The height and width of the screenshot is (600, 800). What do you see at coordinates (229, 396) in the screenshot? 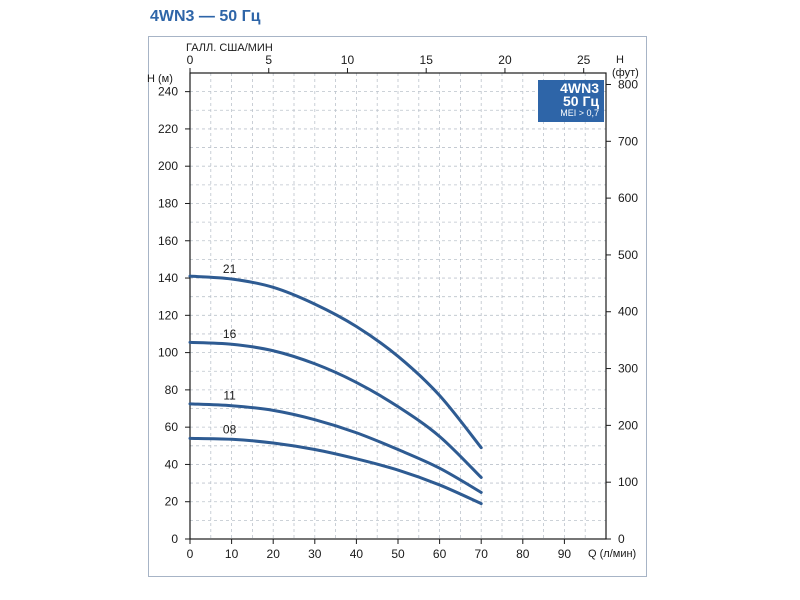
I see `curve-label-11: 11` at bounding box center [229, 396].